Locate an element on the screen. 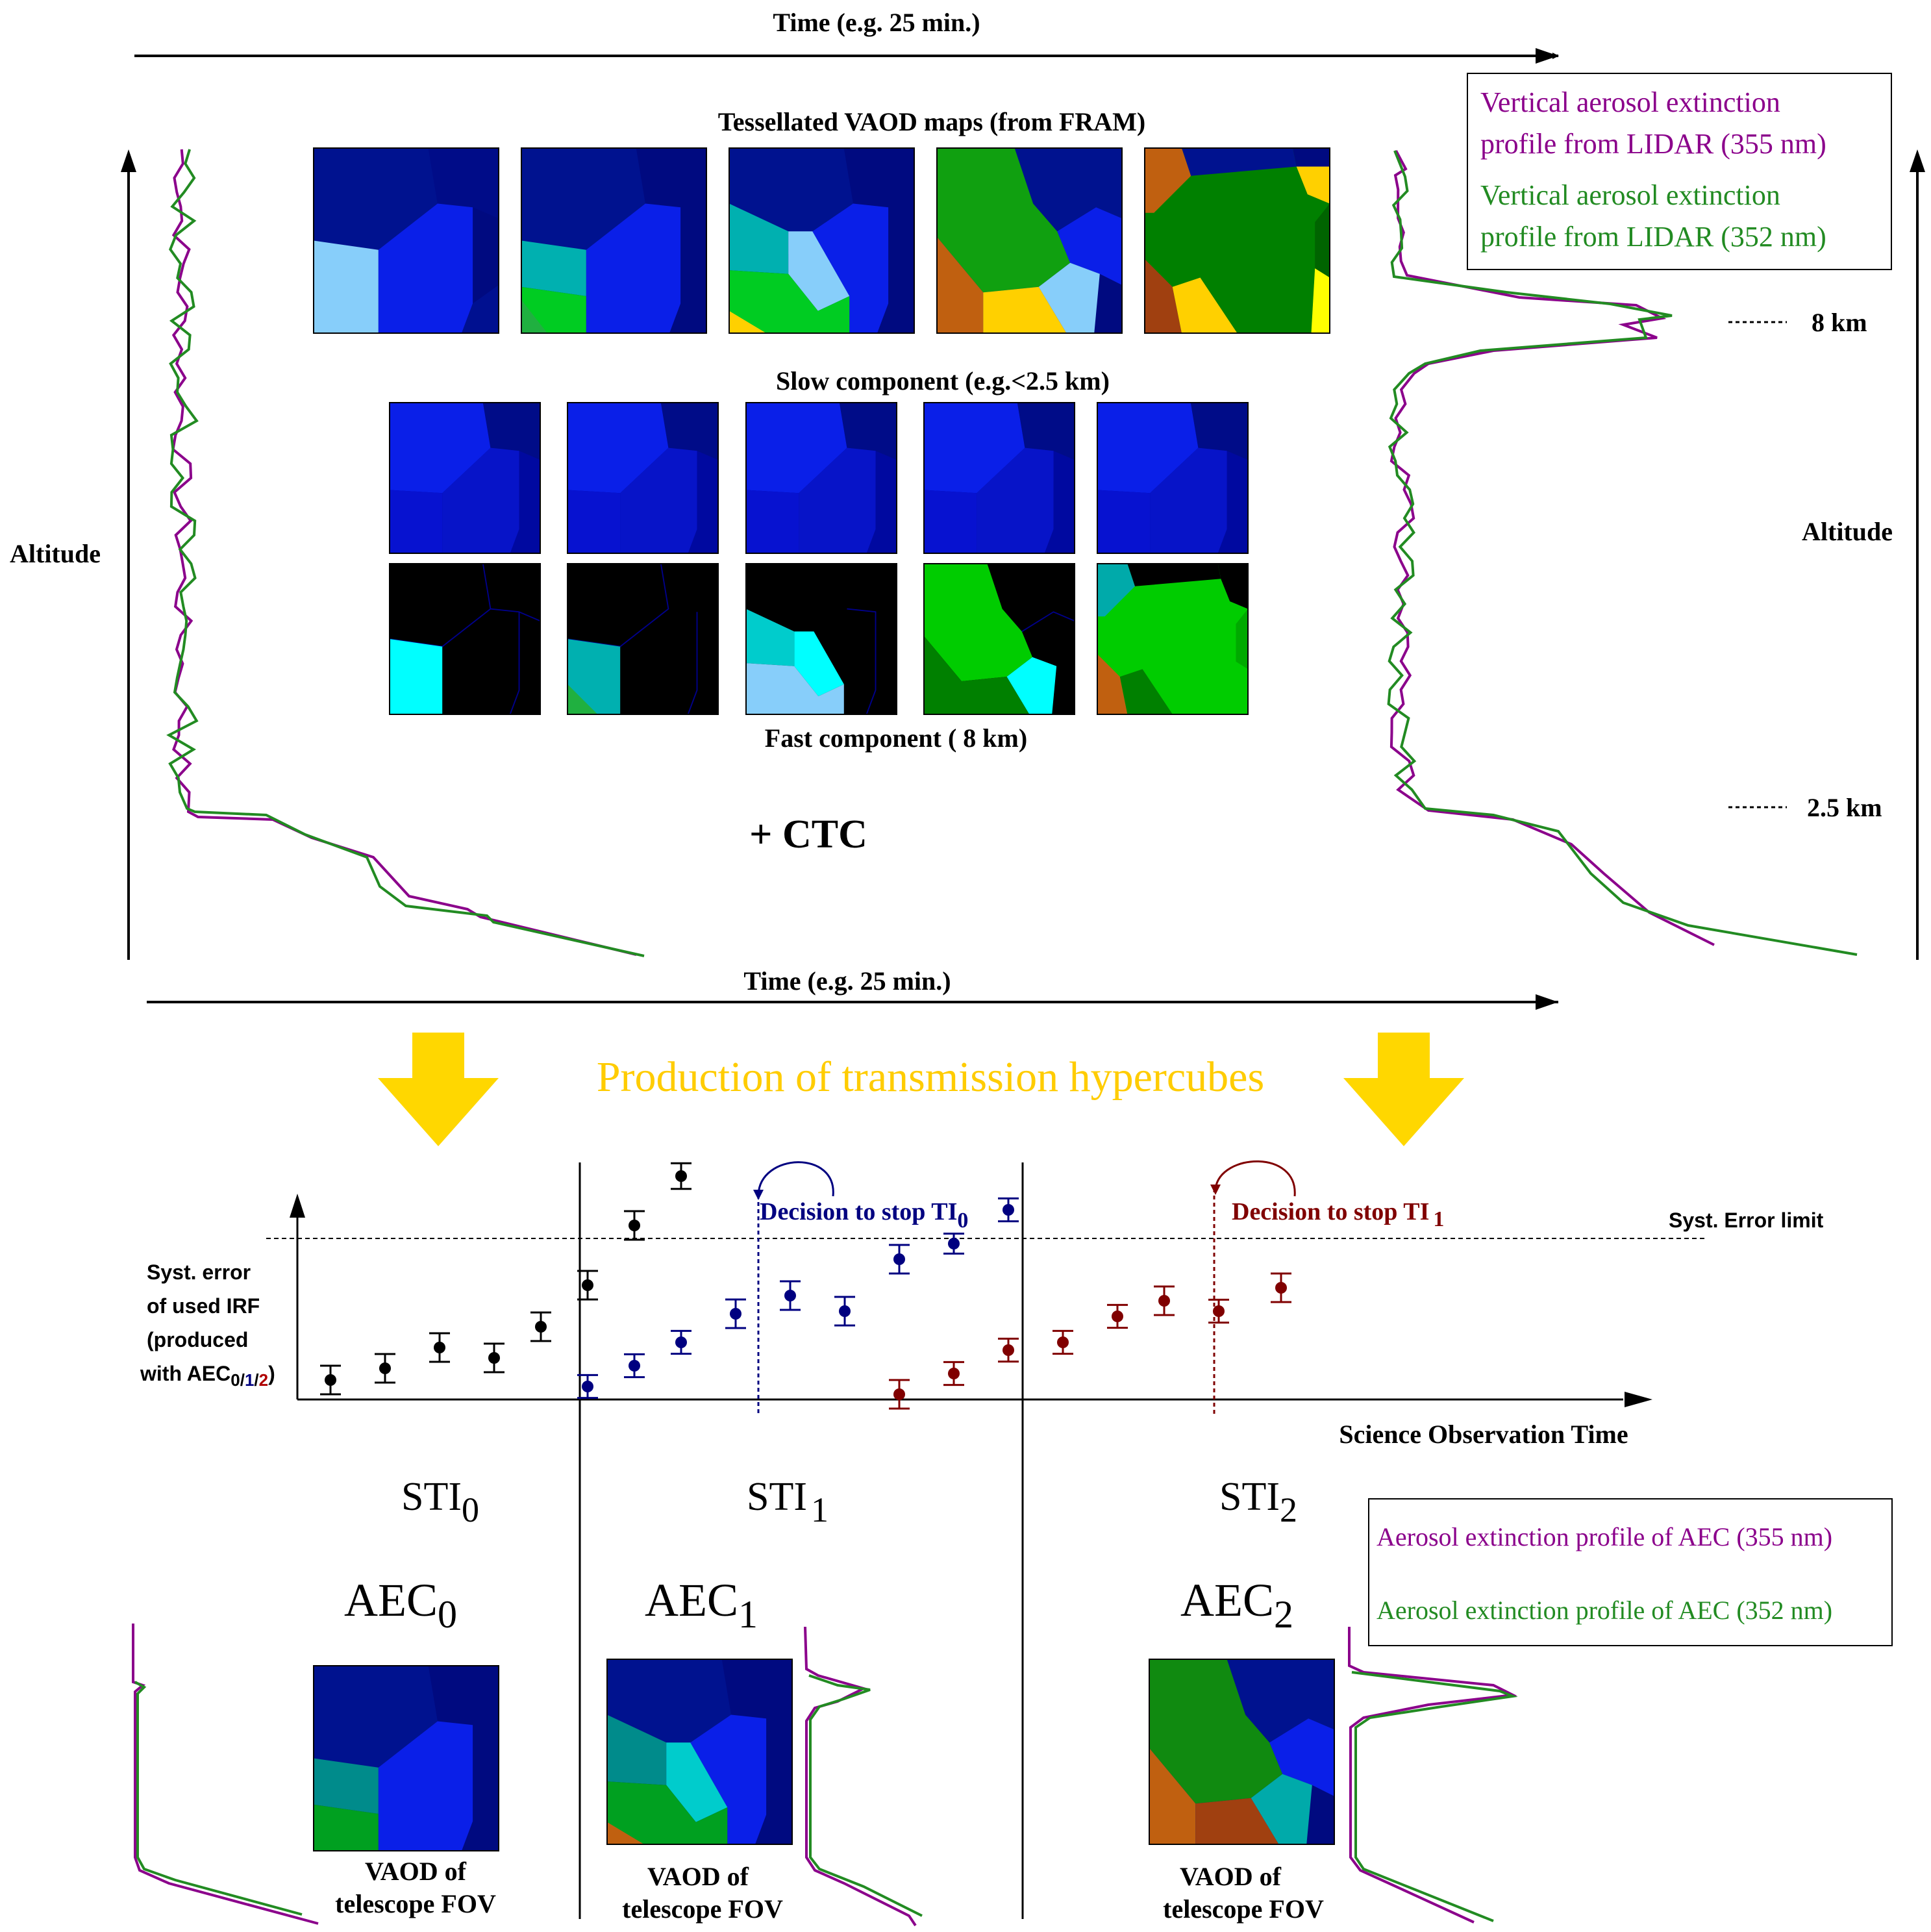 The width and height of the screenshot is (1931, 1932). aec0-vaod-line2: telescope FOV is located at coordinates (415, 1903).